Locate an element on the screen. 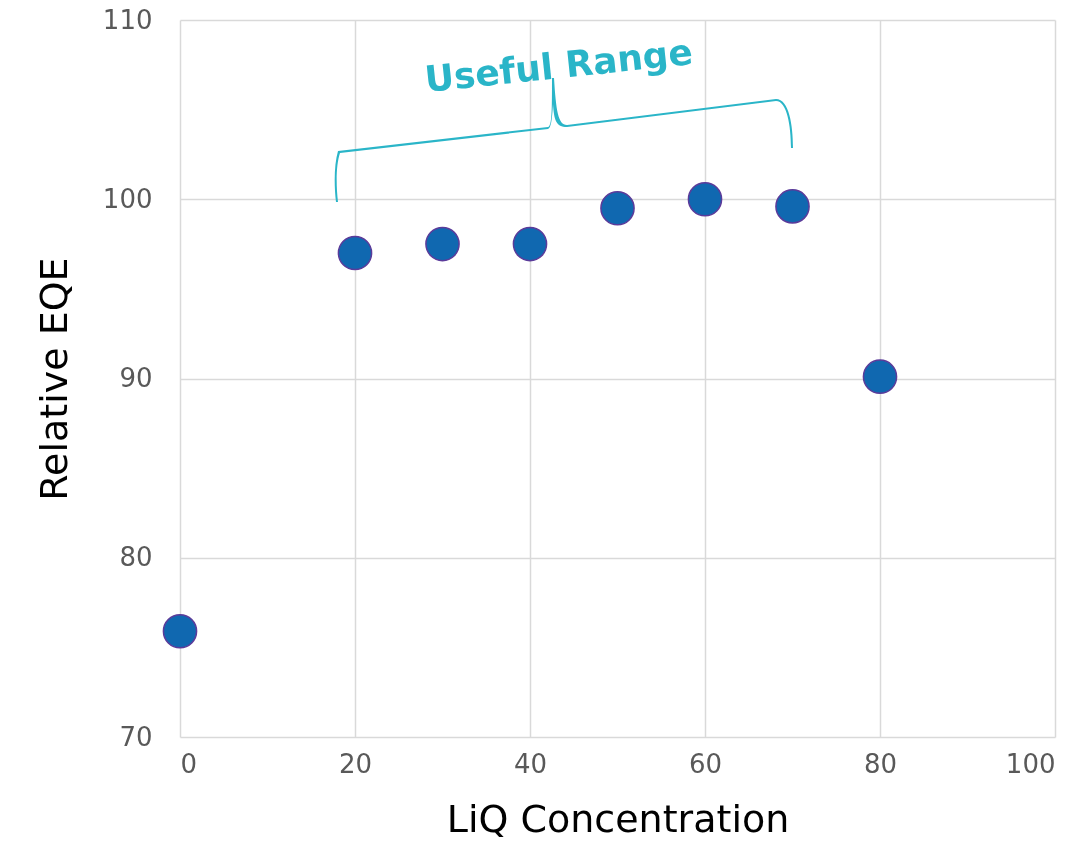 The width and height of the screenshot is (1092, 867). x-tick-label: 100 is located at coordinates (1030, 763).